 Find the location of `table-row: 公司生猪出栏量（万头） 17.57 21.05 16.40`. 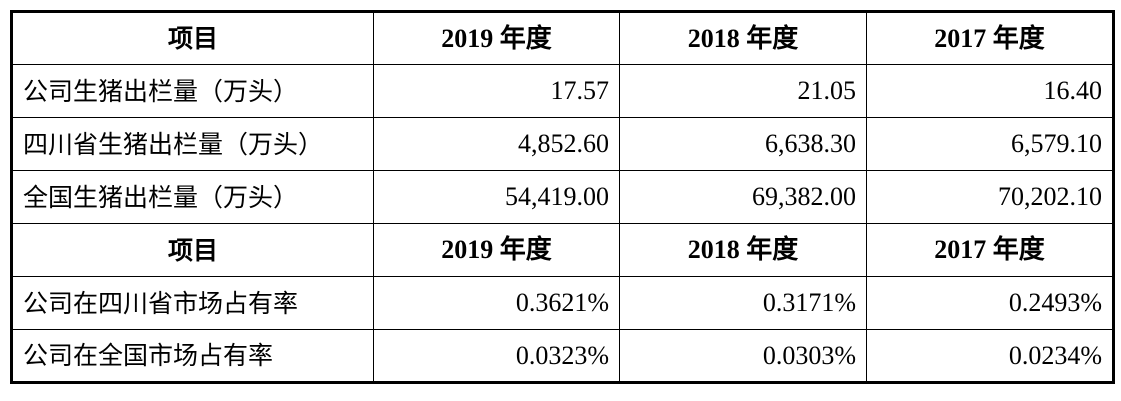

table-row: 公司生猪出栏量（万头） 17.57 21.05 16.40 is located at coordinates (562, 91).